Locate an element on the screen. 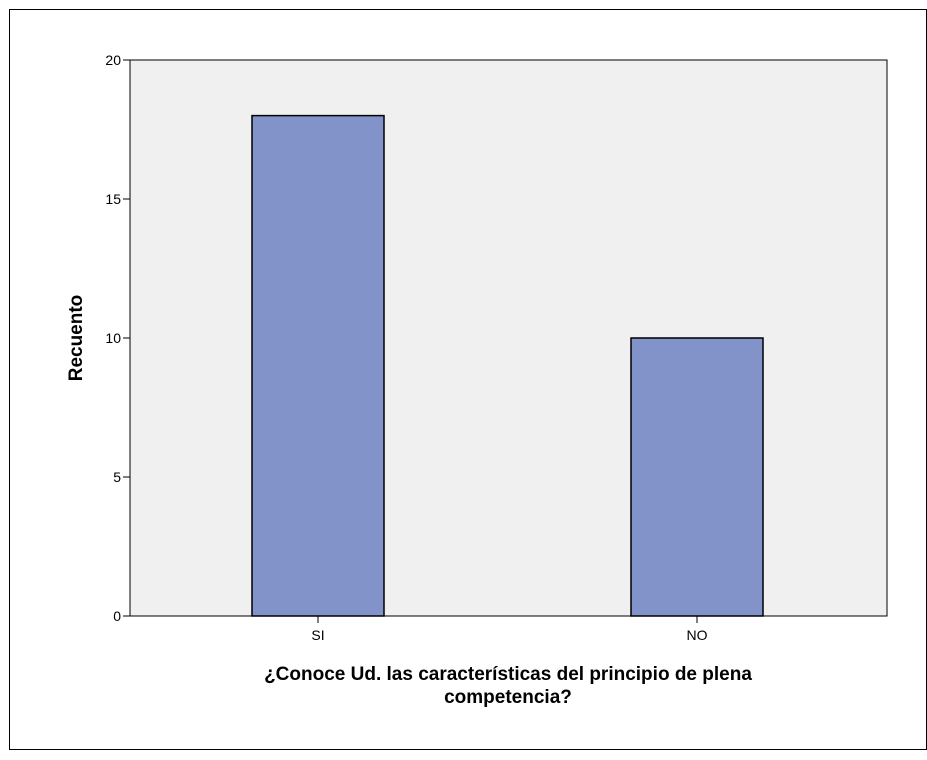 This screenshot has height=760, width=927. y-axis: 0 5 10 15 20 is located at coordinates (117, 338).